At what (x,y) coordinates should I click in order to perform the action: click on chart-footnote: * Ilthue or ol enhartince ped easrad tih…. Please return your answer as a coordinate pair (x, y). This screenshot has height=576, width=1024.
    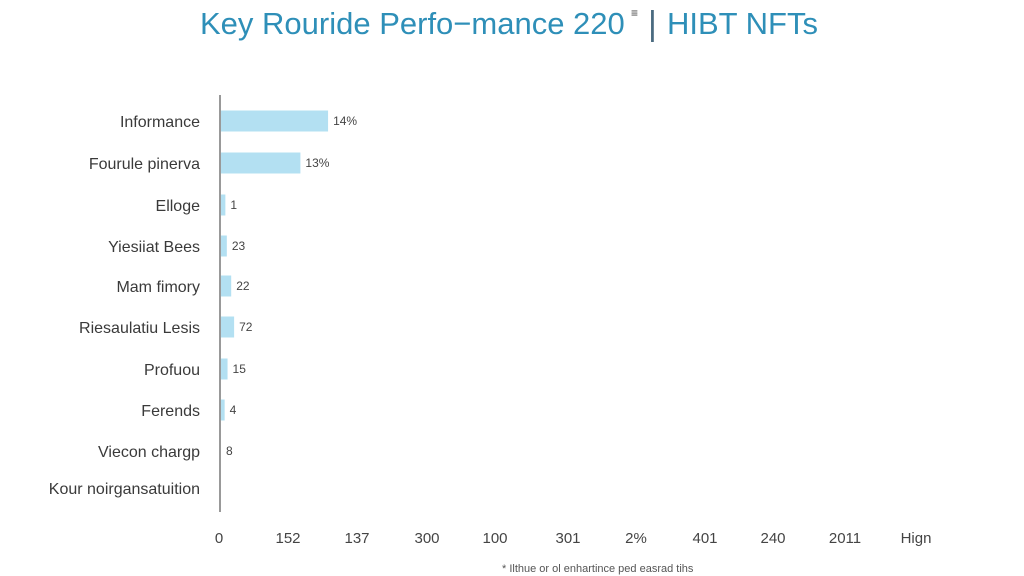
    Looking at the image, I should click on (598, 569).